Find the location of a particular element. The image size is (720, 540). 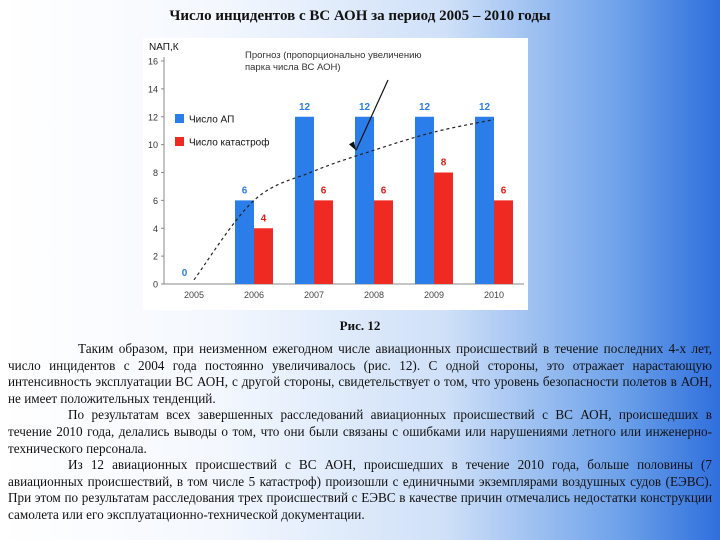

x-tick-label: 2007 is located at coordinates (314, 295).